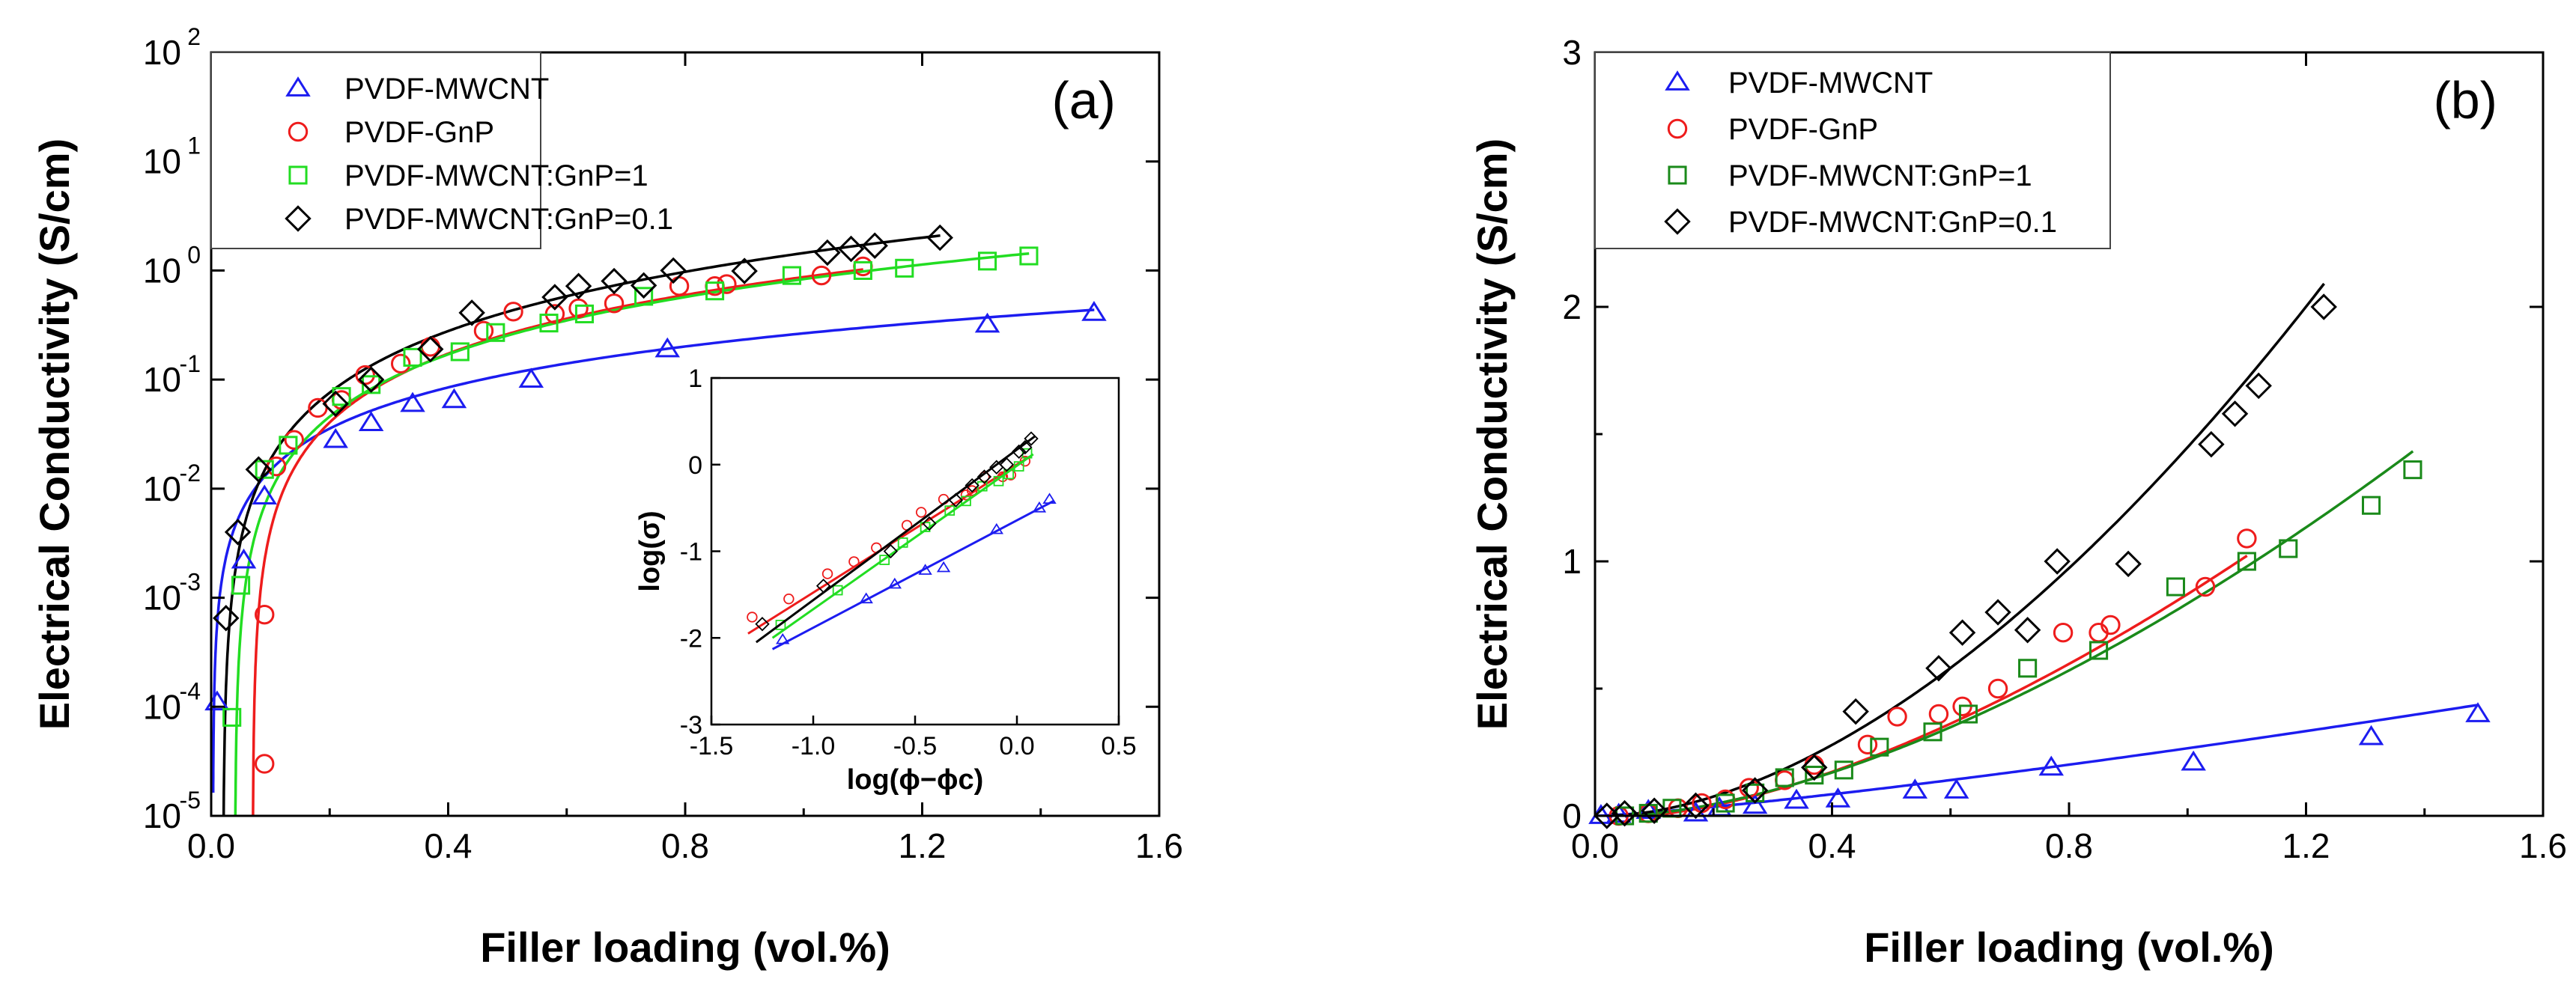 This screenshot has width=2576, height=988. Describe the element at coordinates (419, 132) in the screenshot. I see `legend-label: PVDF-GnP` at that location.